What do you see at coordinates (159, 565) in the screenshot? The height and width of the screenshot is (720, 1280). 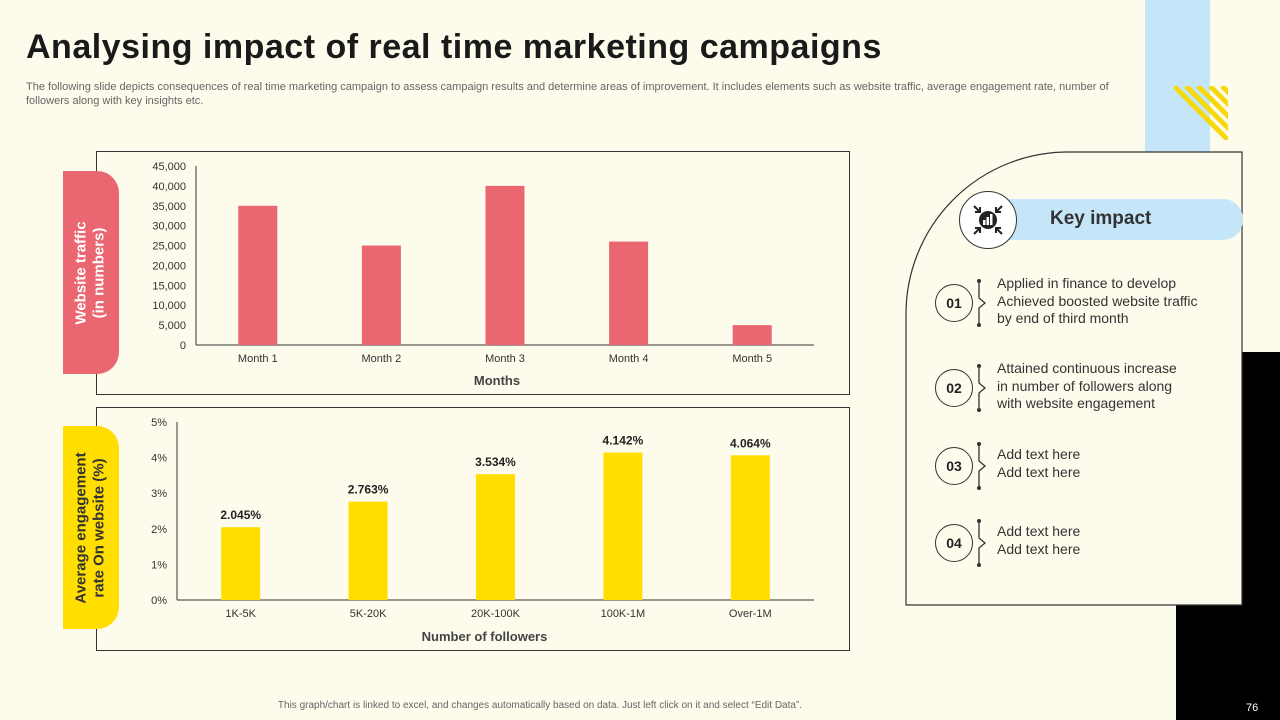 I see `engagement-y-tick-label: 1%` at bounding box center [159, 565].